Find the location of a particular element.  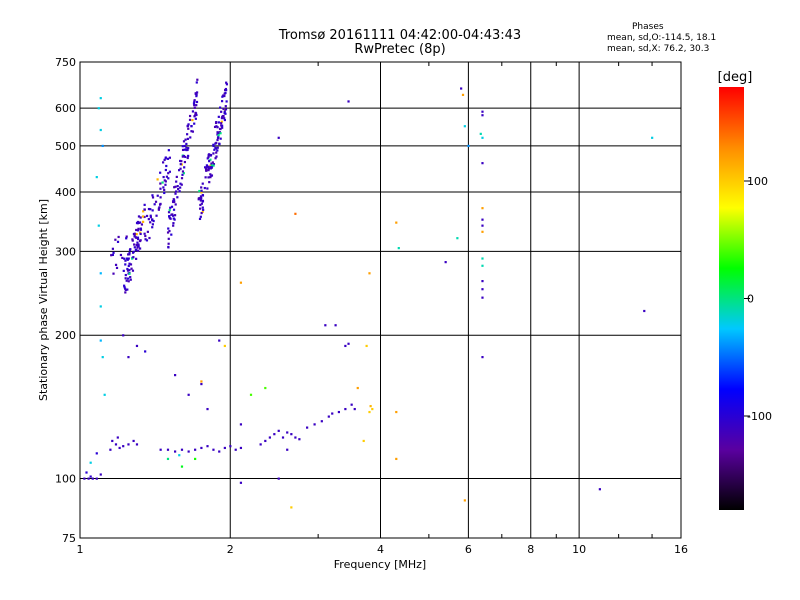

phases-o-stats: mean, sd,O:-114.5, 18.1 is located at coordinates (662, 38).